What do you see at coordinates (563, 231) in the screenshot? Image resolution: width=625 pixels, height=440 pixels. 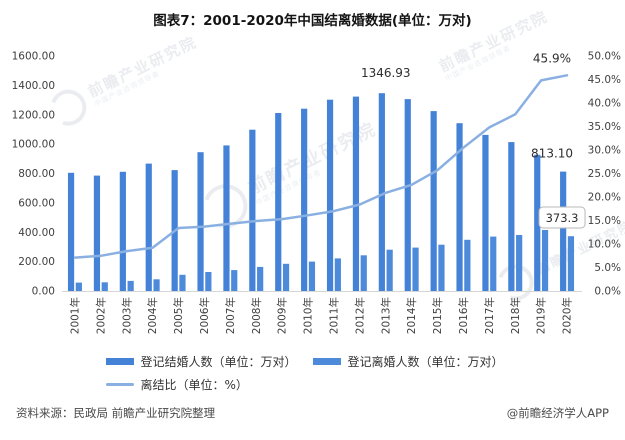 I see `marriage-bar-2020年` at bounding box center [563, 231].